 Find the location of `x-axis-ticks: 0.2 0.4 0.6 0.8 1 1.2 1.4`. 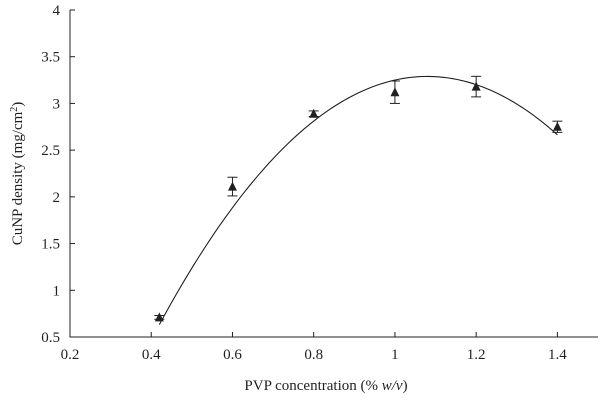

x-axis-ticks: 0.2 0.4 0.6 0.8 1 1.2 1.4 is located at coordinates (314, 347).